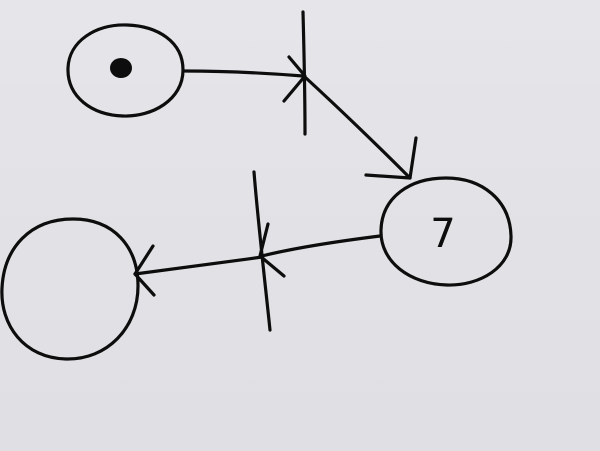 Image resolution: width=600 pixels, height=451 pixels. I want to click on arc-t1-p2-line, so click(358, 128).